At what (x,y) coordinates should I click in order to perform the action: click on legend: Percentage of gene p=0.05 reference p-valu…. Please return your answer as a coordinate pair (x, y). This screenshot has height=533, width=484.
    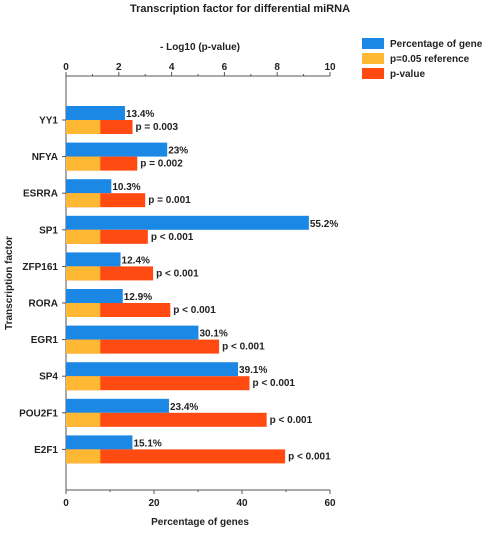
    Looking at the image, I should click on (422, 59).